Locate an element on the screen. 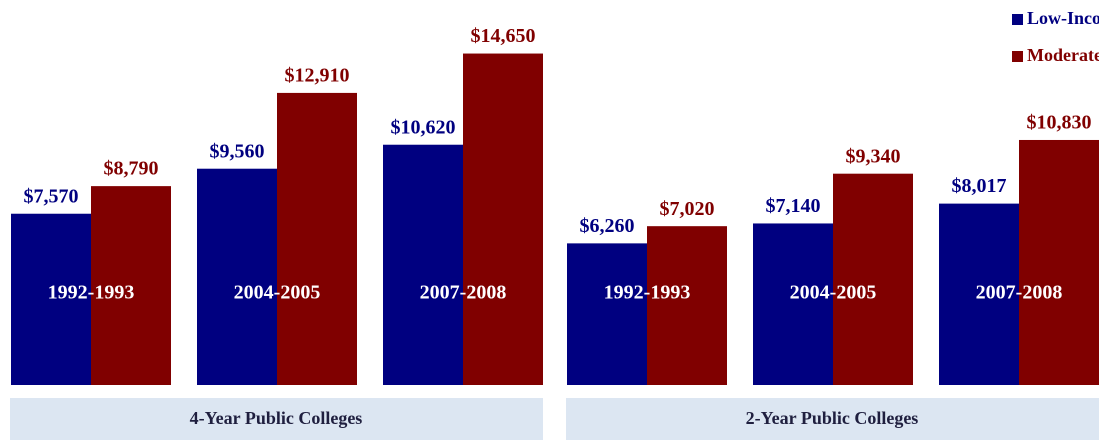  value-label: $14,650 is located at coordinates (503, 36).